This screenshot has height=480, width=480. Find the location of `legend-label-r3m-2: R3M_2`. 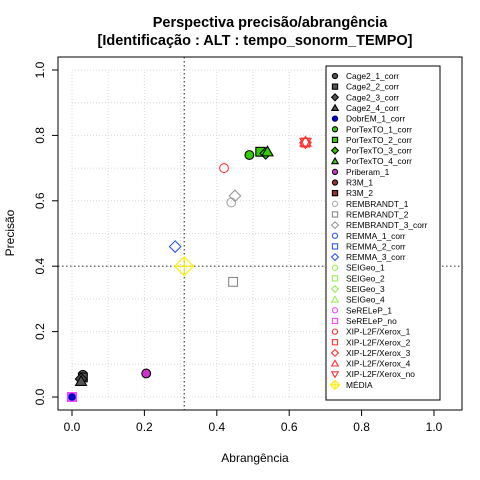

legend-label-r3m-2: R3M_2 is located at coordinates (359, 193).